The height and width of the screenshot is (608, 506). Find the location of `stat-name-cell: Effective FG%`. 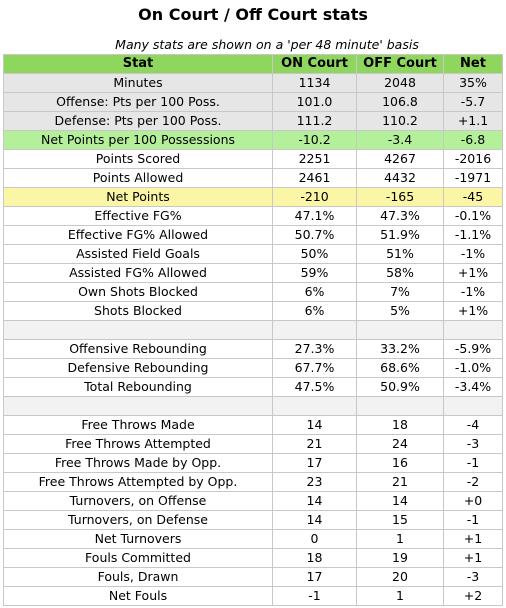

stat-name-cell: Effective FG% is located at coordinates (138, 216).